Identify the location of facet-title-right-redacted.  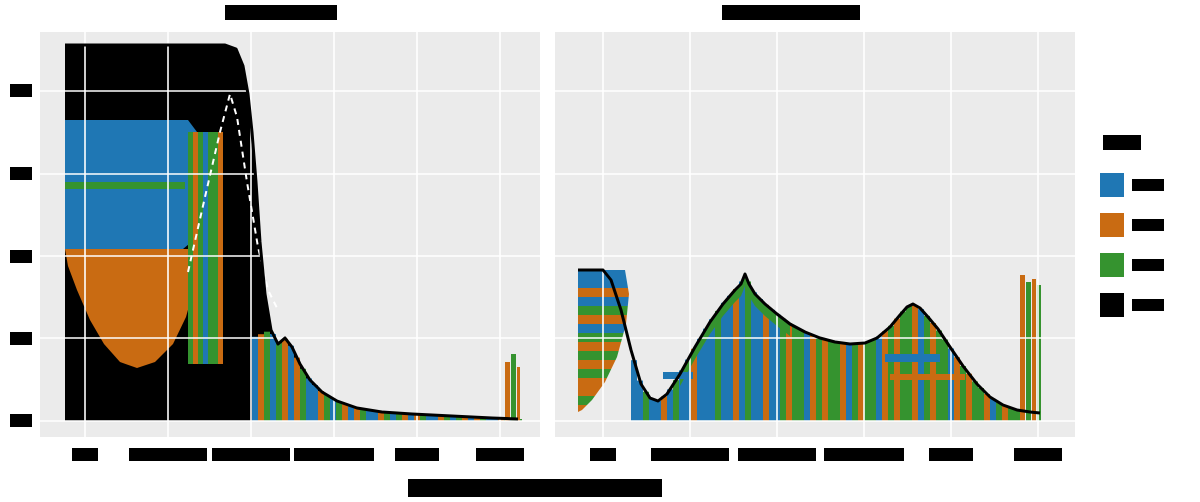
(791, 12).